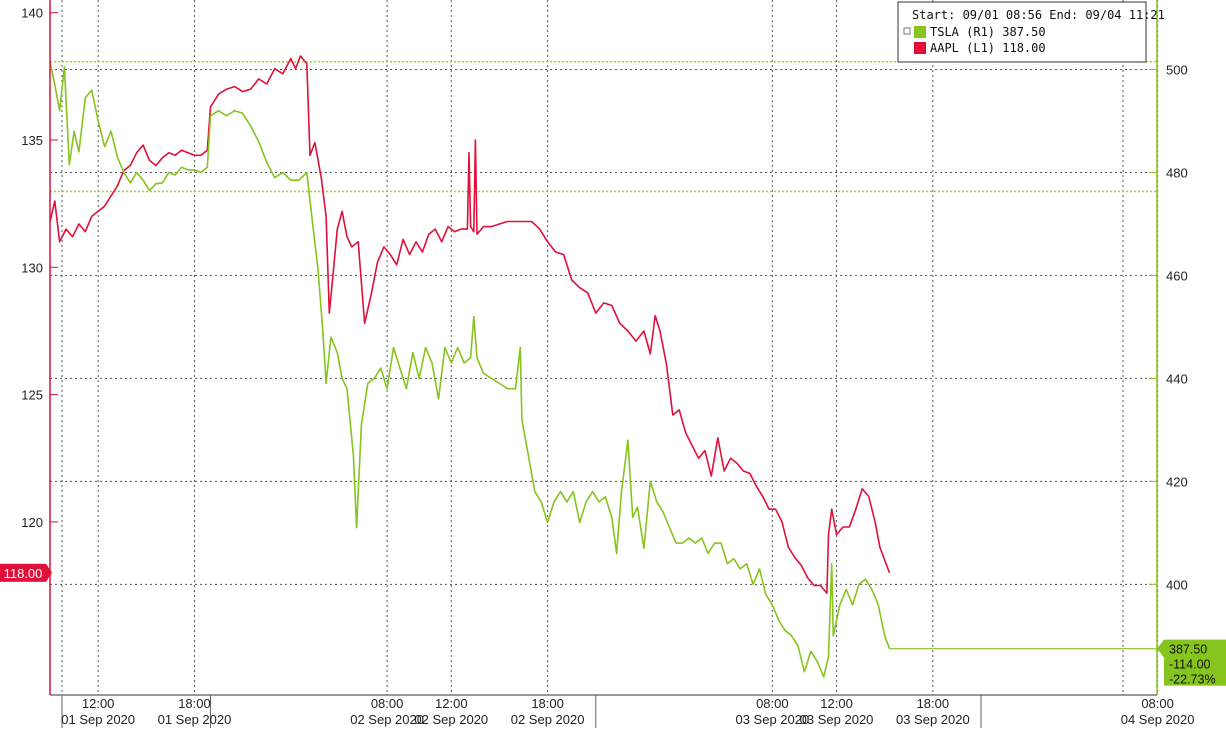  I want to click on x-tick-date-4: 02 Sep 2020, so click(548, 719).